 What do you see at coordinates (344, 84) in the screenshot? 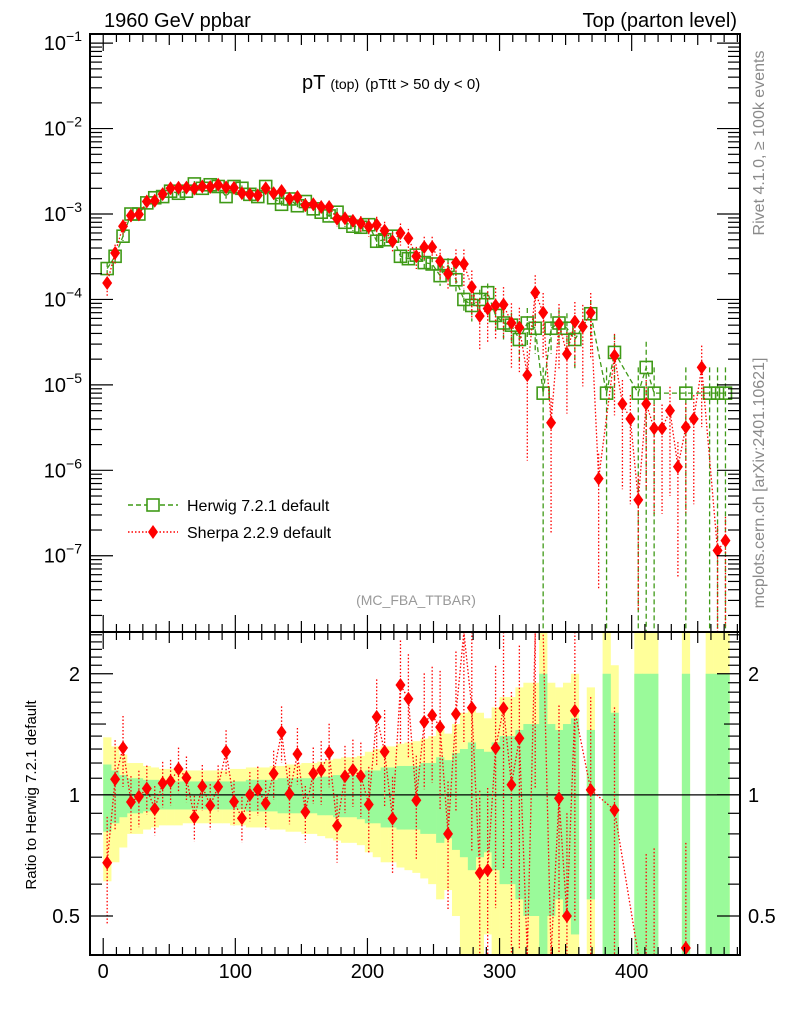
I see `title-sub: (top)` at bounding box center [344, 84].